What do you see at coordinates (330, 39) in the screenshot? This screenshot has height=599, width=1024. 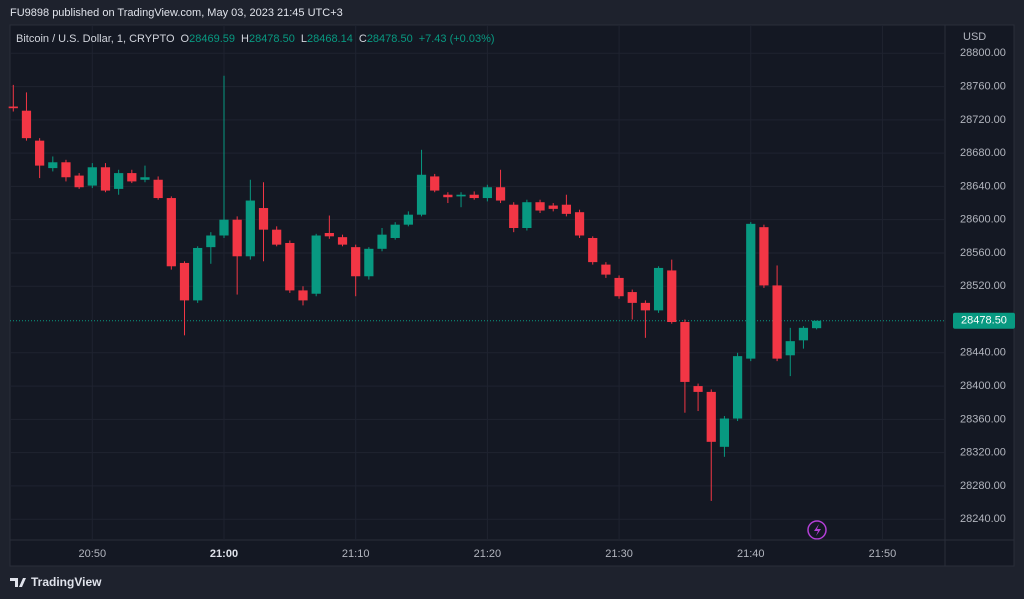 I see `legend-item: 28468.14` at bounding box center [330, 39].